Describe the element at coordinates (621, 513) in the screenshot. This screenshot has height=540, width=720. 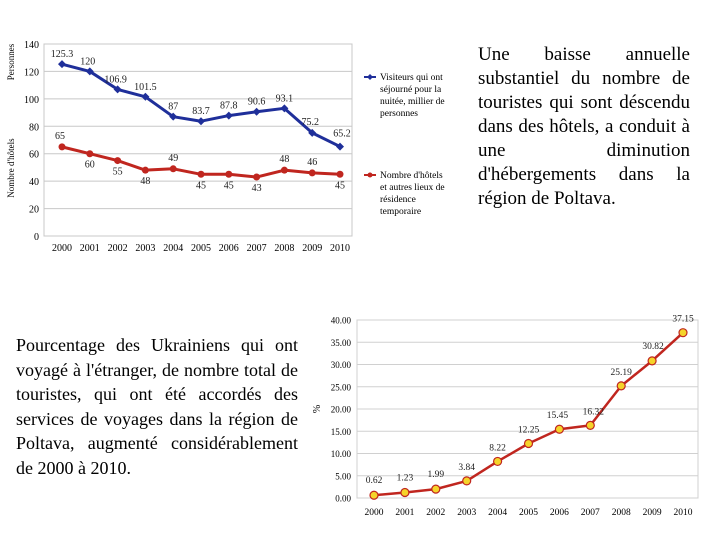
I see `x-tick-label: 2008` at that location.